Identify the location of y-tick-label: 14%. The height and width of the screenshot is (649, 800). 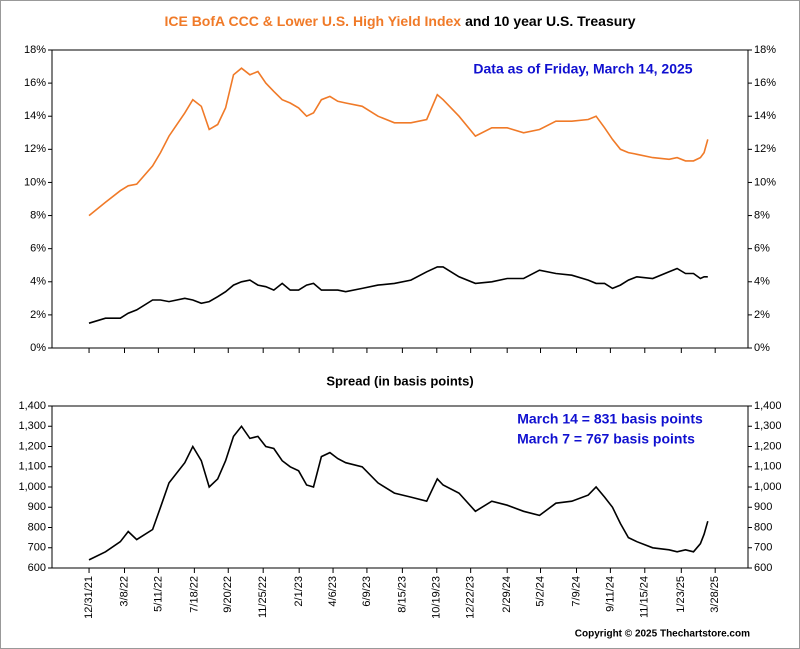
(35, 116).